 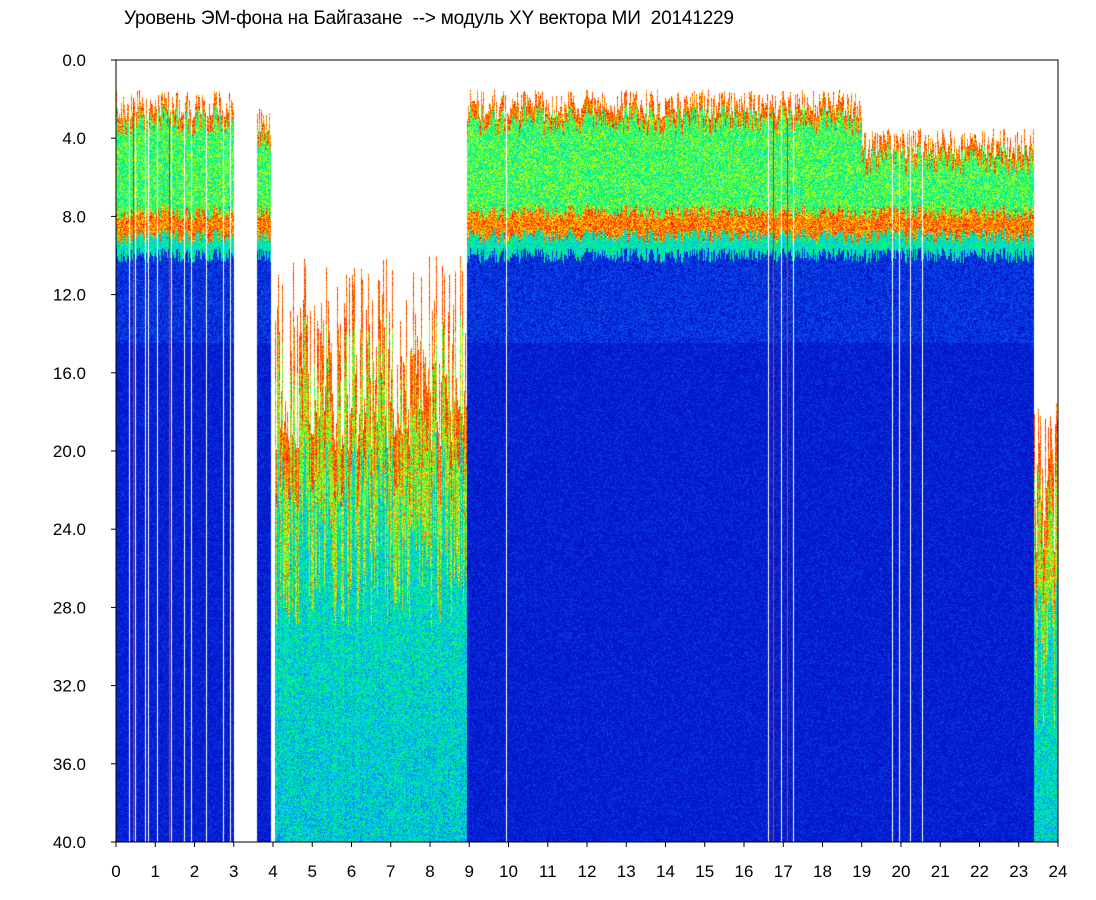 What do you see at coordinates (744, 871) in the screenshot?
I see `x-tick-label: 16` at bounding box center [744, 871].